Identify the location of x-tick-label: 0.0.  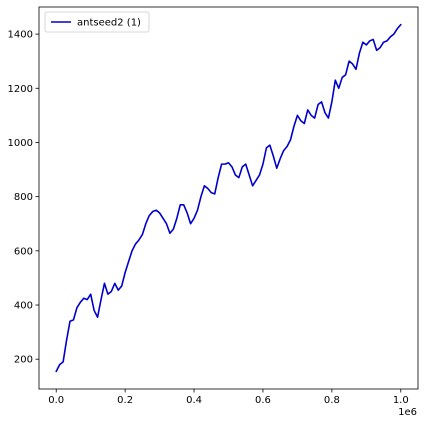
(56, 400).